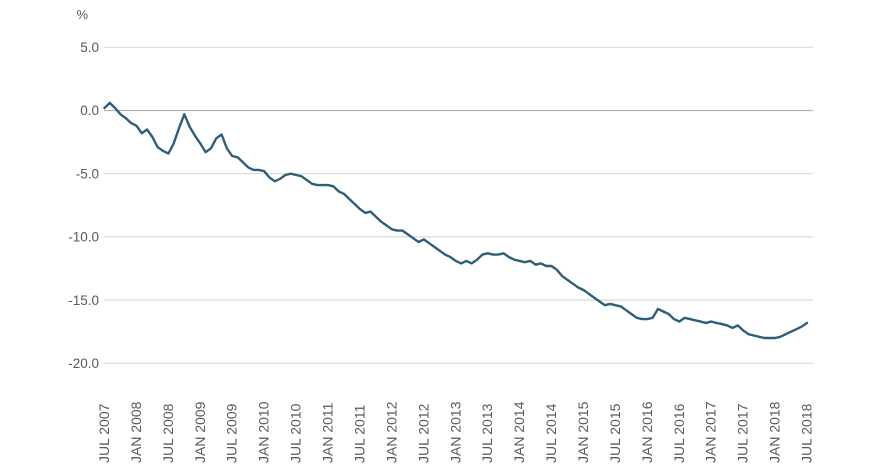  Describe the element at coordinates (679, 433) in the screenshot. I see `x-tick-label: JUL 2016` at that location.